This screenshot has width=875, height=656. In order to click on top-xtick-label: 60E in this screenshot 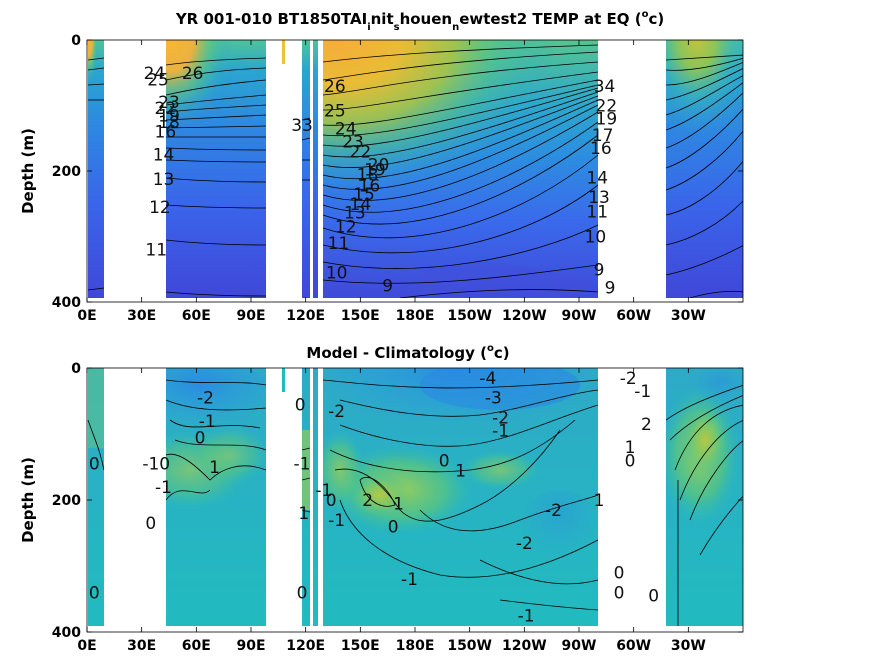, I will do `click(196, 316)`.